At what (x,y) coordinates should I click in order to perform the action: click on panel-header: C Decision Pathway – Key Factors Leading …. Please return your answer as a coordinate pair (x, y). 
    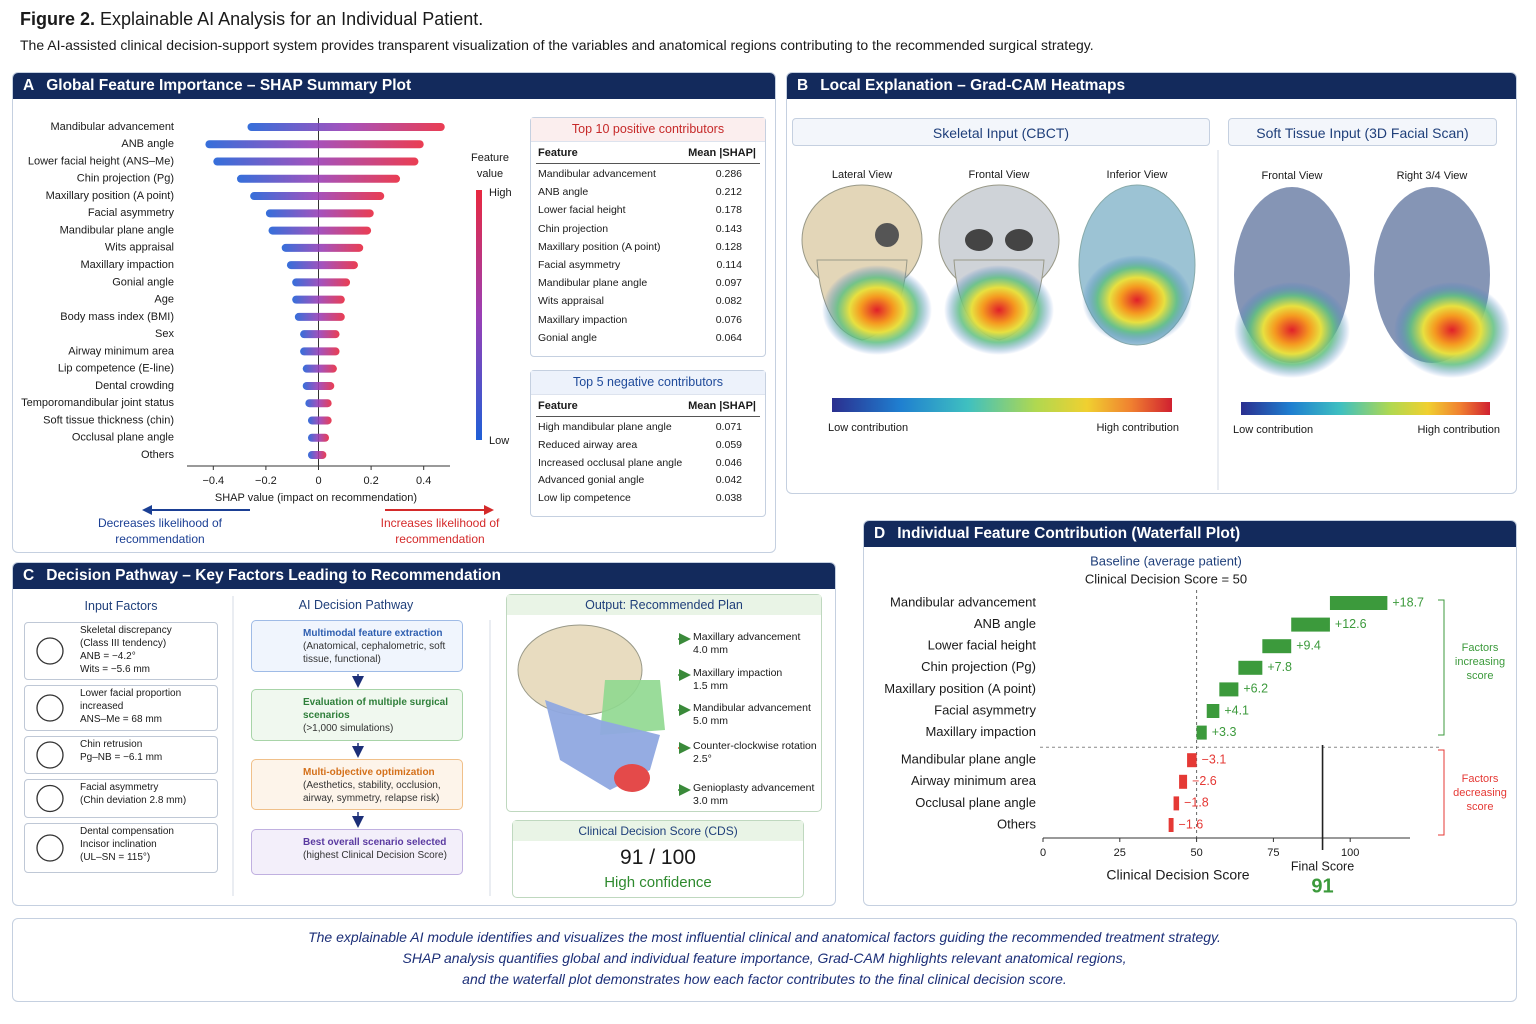
    Looking at the image, I should click on (424, 576).